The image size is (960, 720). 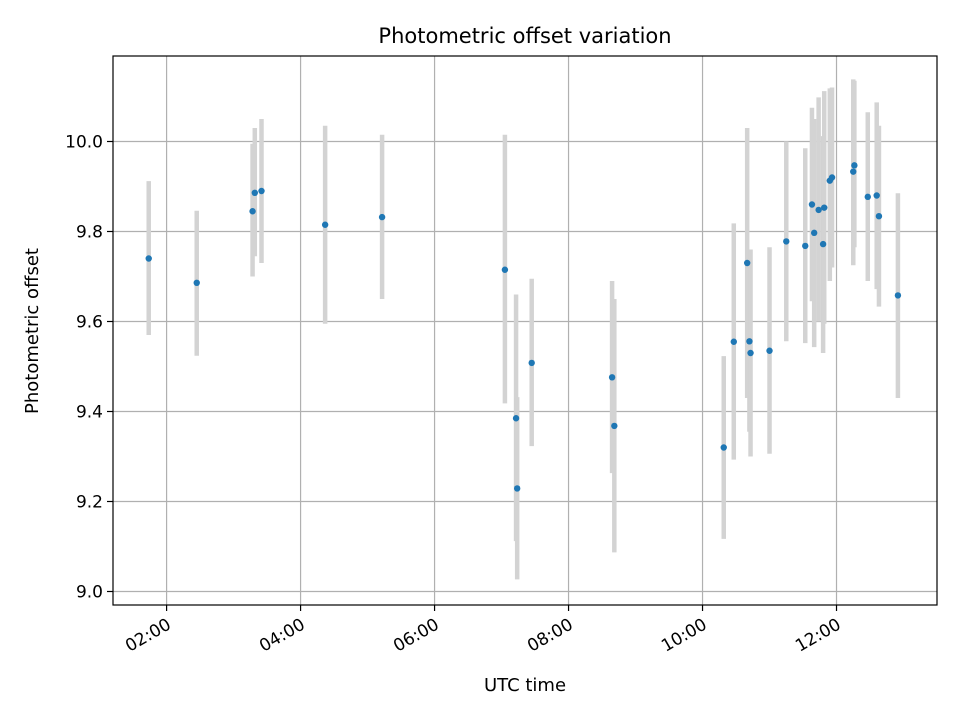 What do you see at coordinates (525, 685) in the screenshot?
I see `x-axis-label: UTC time` at bounding box center [525, 685].